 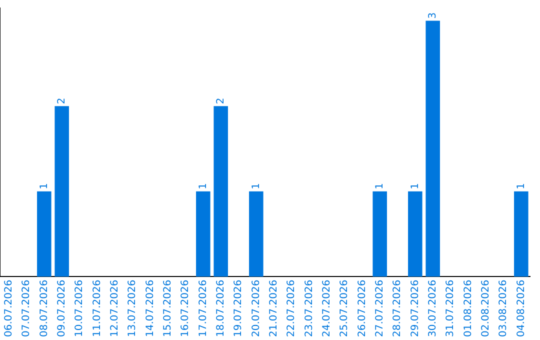 What do you see at coordinates (186, 309) in the screenshot?
I see `x-tick-label: 16.07.2026` at bounding box center [186, 309].